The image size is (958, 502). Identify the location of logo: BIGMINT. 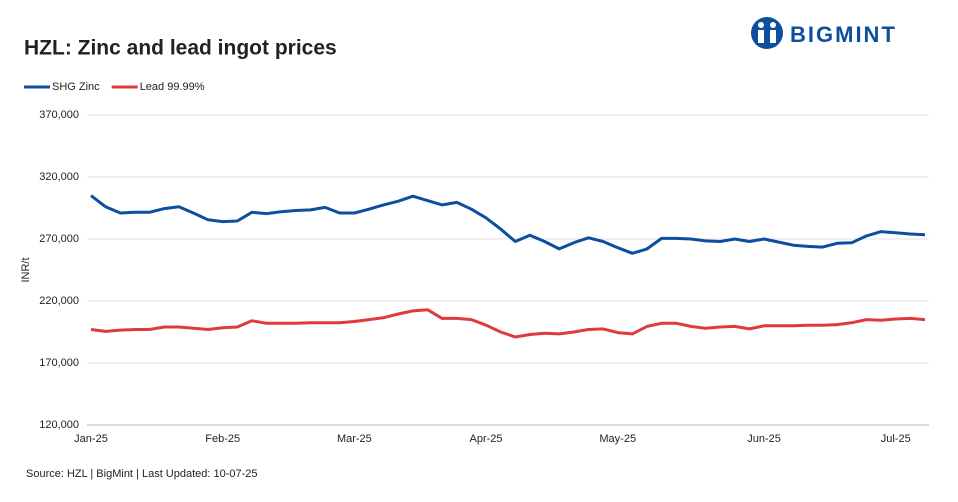
(824, 33).